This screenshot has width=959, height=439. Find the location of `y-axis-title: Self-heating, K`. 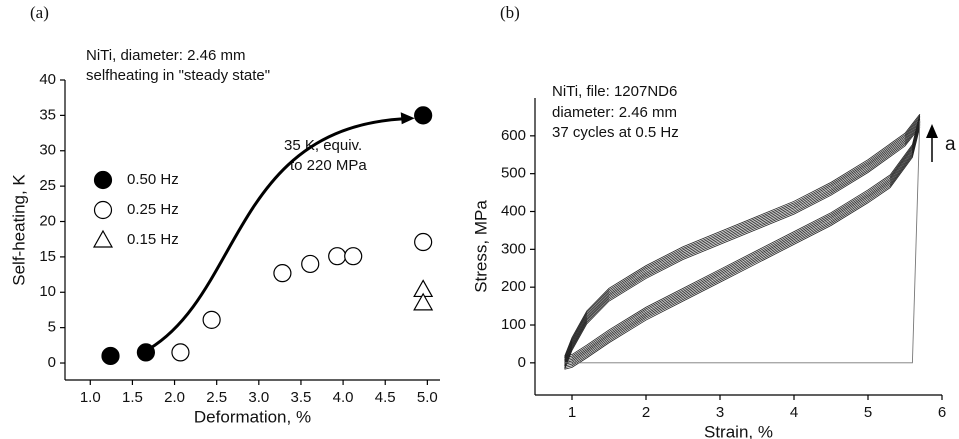

y-axis-title: Self-heating, K is located at coordinates (18, 230).